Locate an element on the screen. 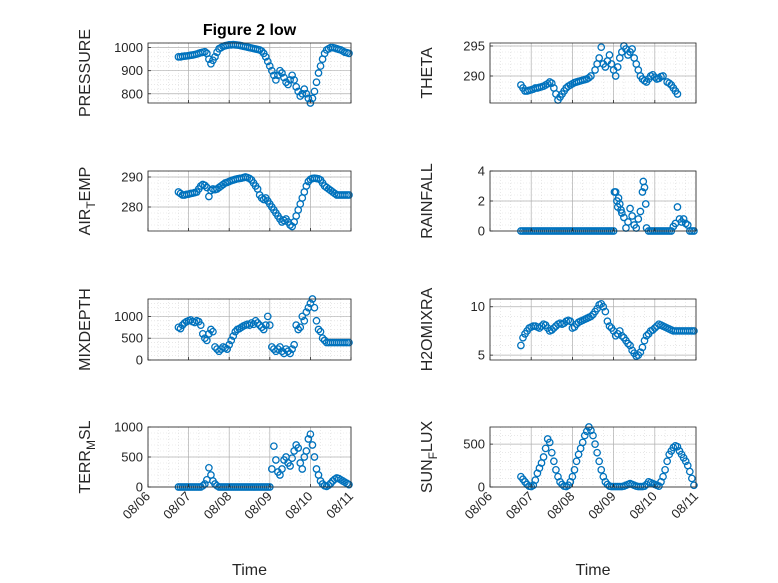 The image size is (778, 583). ylabel-main: H2OMIXRA is located at coordinates (427, 329).